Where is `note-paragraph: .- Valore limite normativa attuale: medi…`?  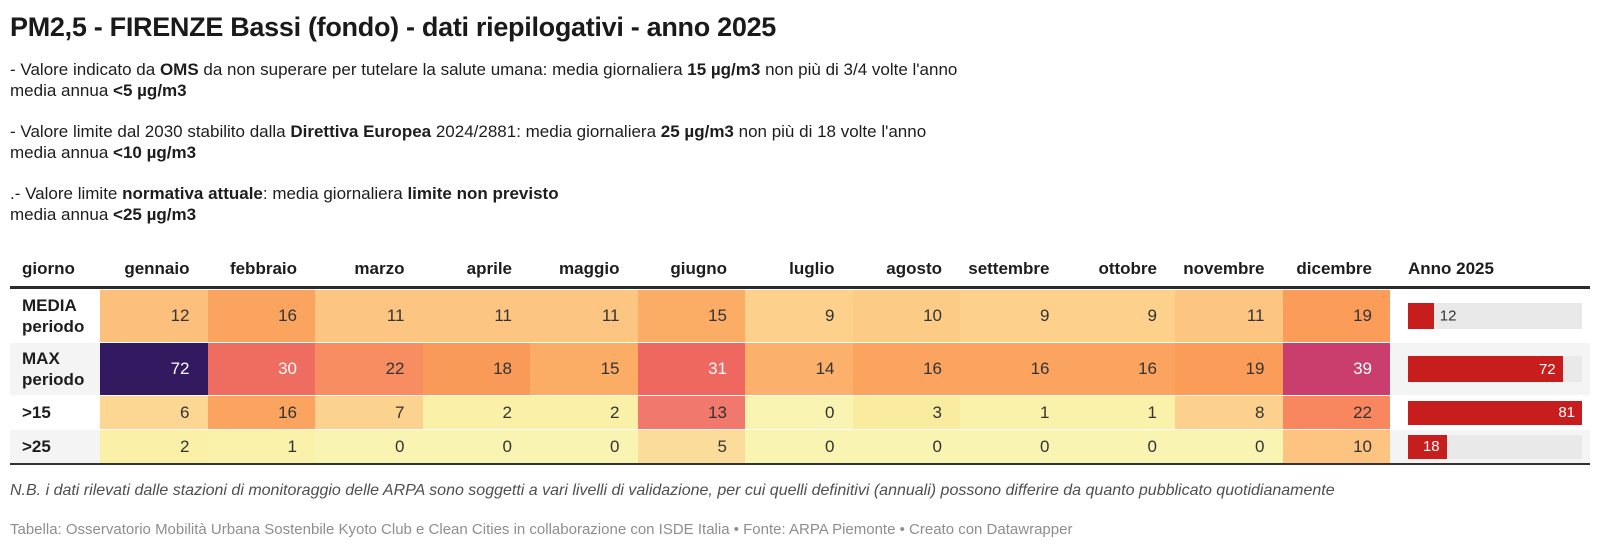
note-paragraph: .- Valore limite normativa attuale: medi… is located at coordinates (800, 204).